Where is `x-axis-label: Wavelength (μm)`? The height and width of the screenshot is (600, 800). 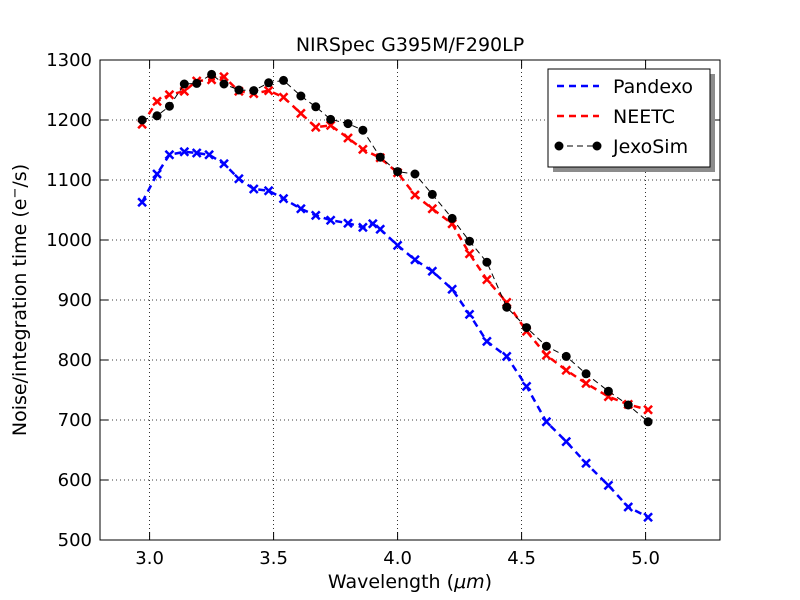
x-axis-label: Wavelength (μm) is located at coordinates (410, 582).